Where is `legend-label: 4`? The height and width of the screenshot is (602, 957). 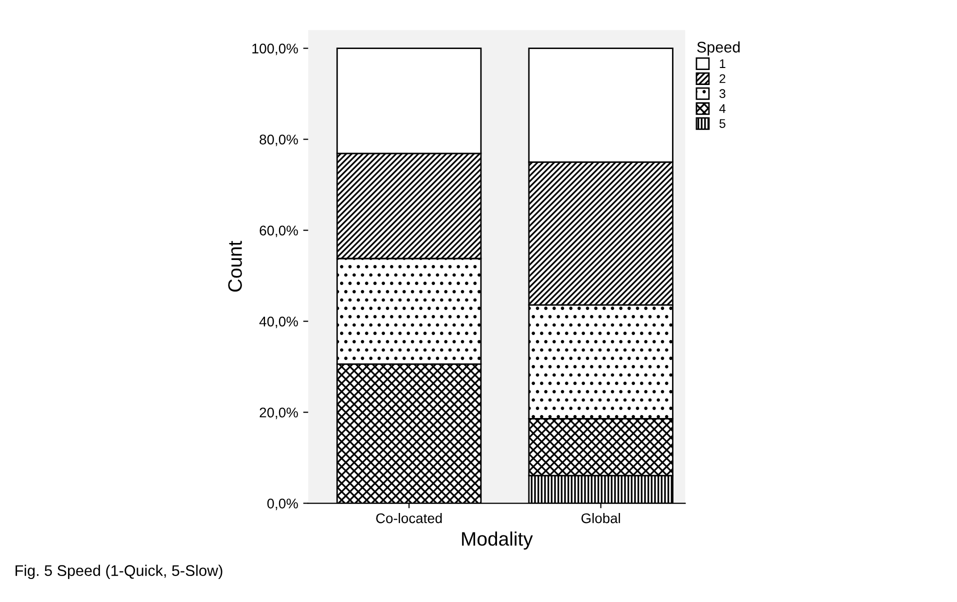 legend-label: 4 is located at coordinates (722, 108).